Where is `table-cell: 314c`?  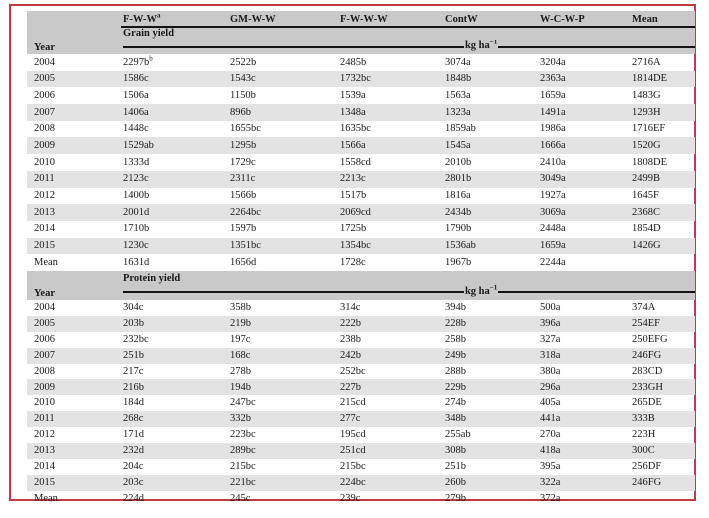
table-cell: 314c is located at coordinates (350, 308).